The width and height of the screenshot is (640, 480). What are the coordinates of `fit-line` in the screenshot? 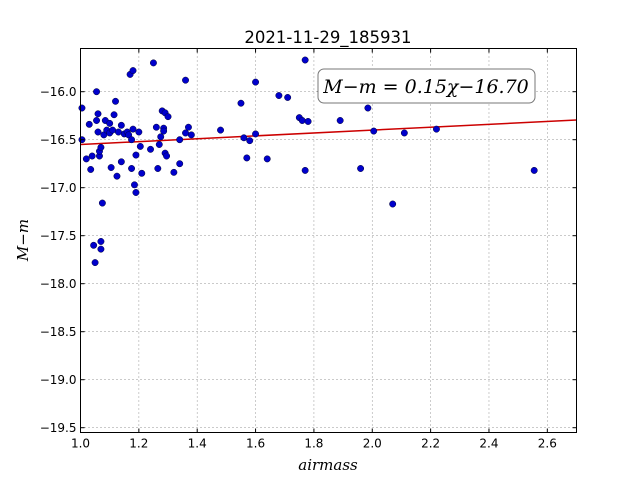 It's located at (328, 132).